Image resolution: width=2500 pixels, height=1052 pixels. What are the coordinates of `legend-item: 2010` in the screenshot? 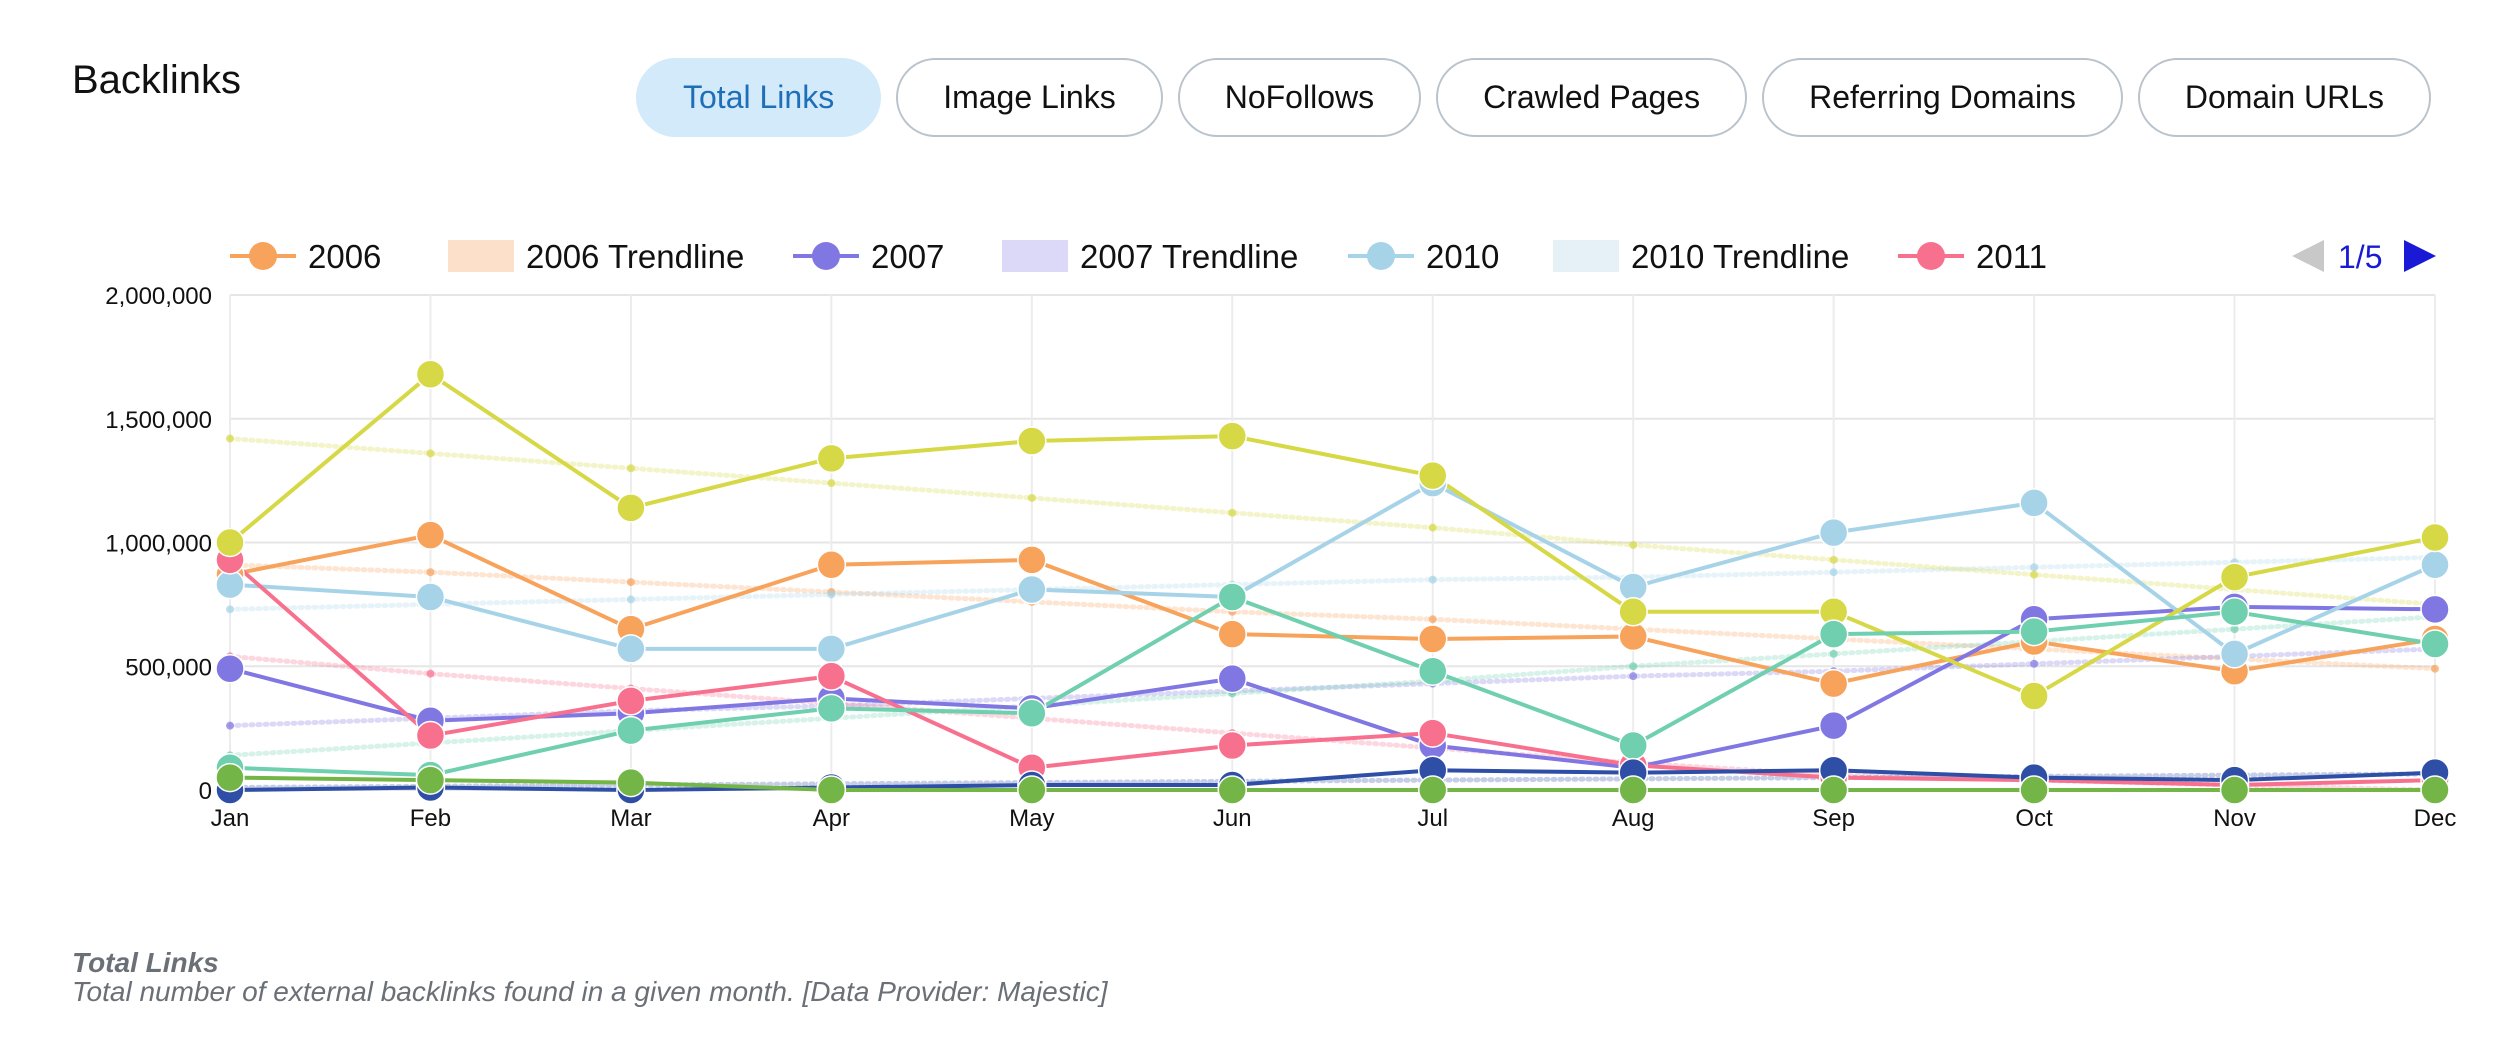 It's located at (1423, 256).